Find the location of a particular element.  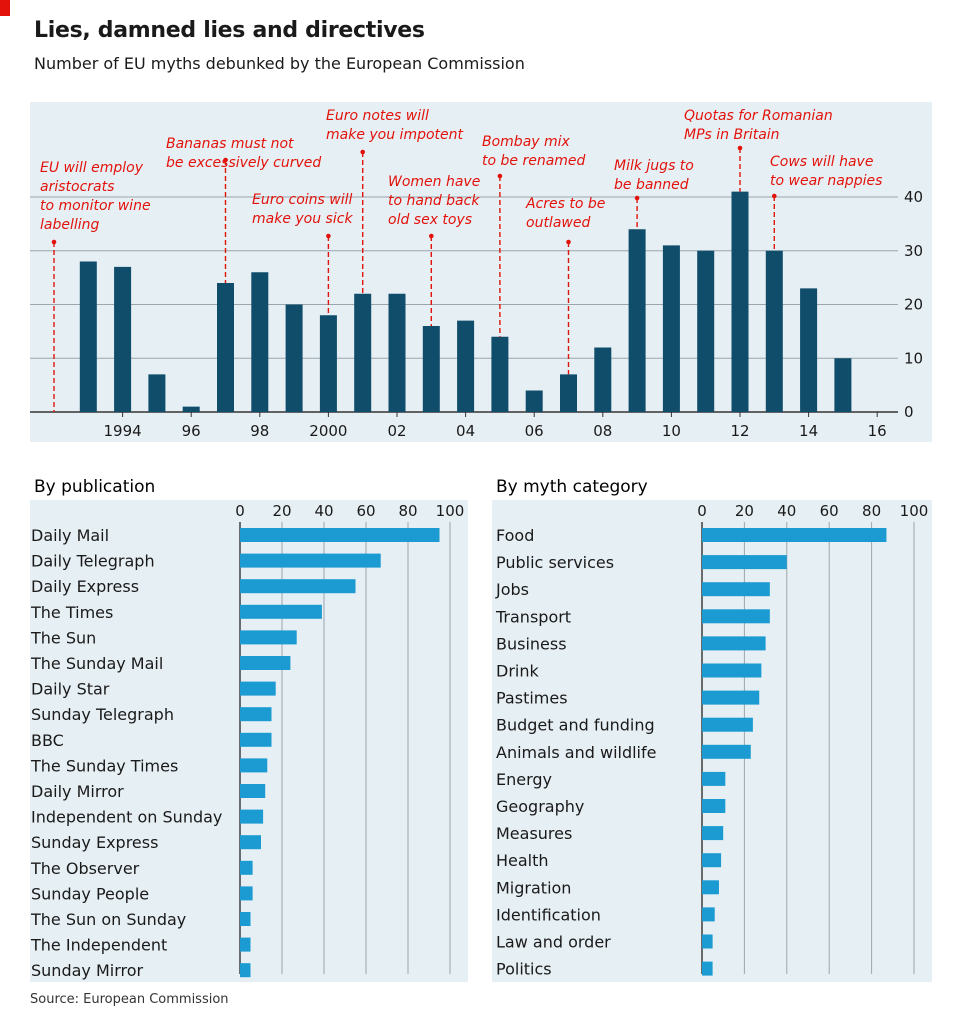

annotation-text: to be renamed is located at coordinates (534, 161).